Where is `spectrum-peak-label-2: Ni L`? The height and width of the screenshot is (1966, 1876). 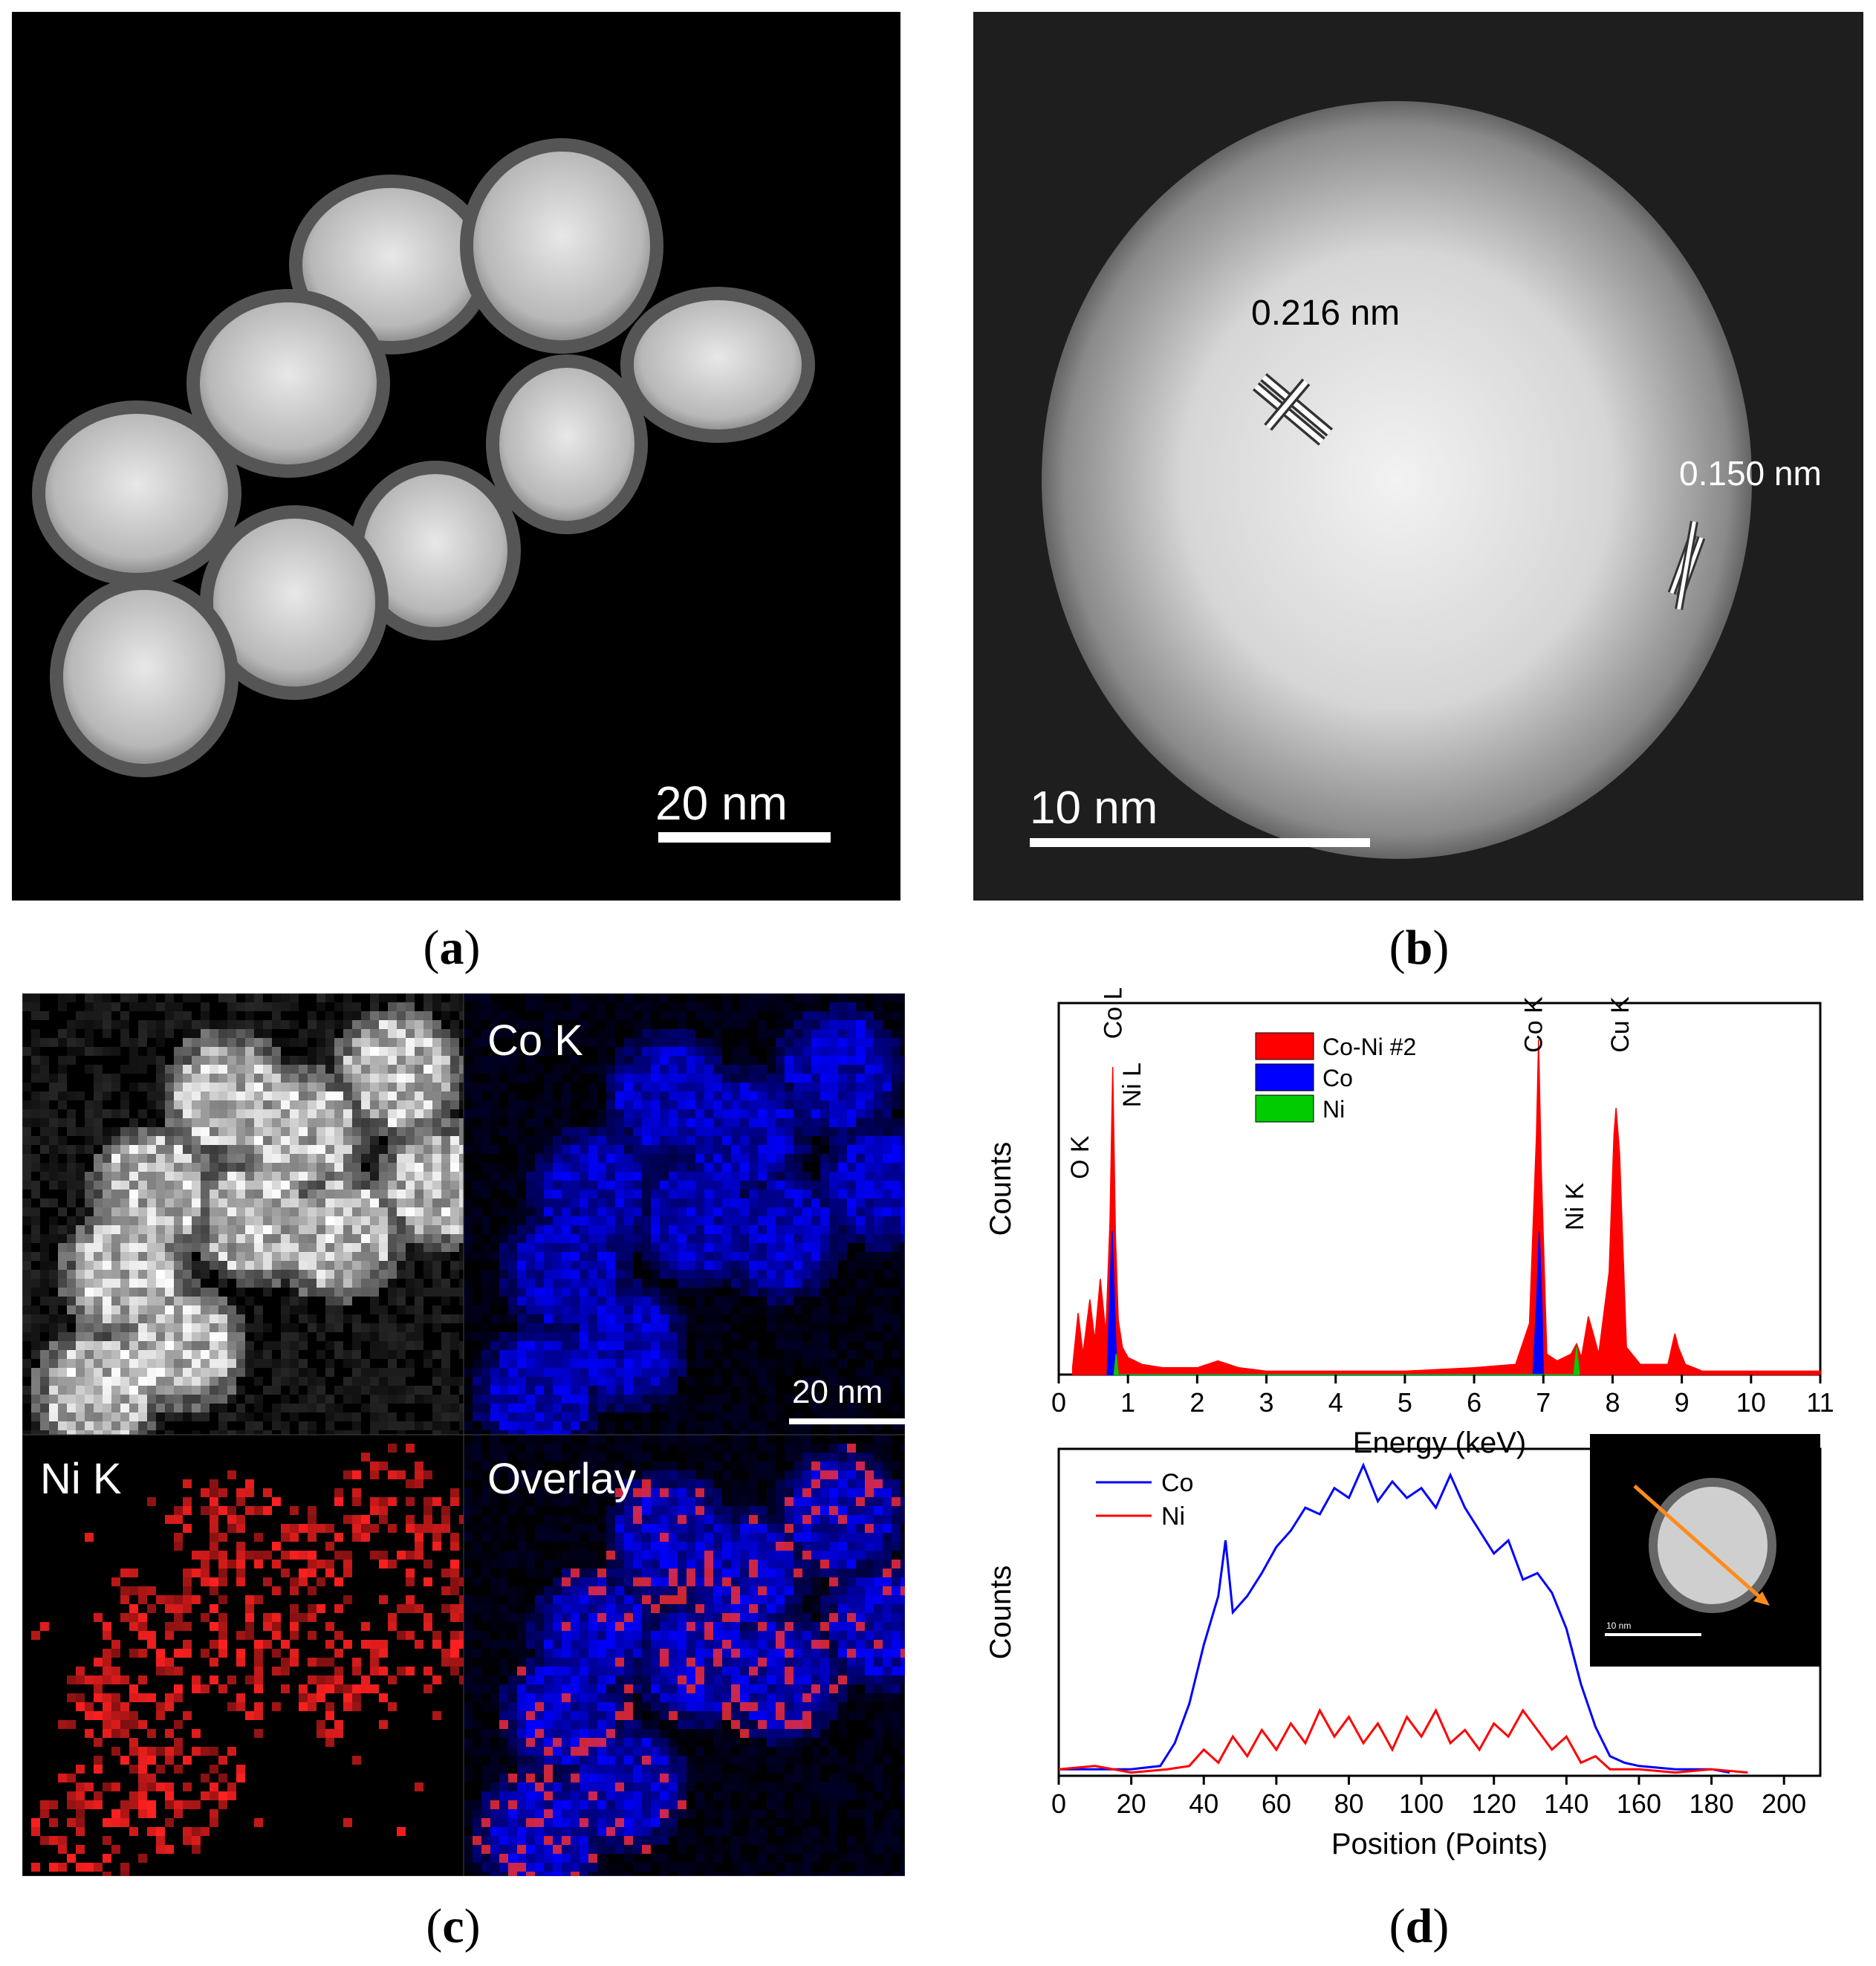 spectrum-peak-label-2: Ni L is located at coordinates (1132, 1085).